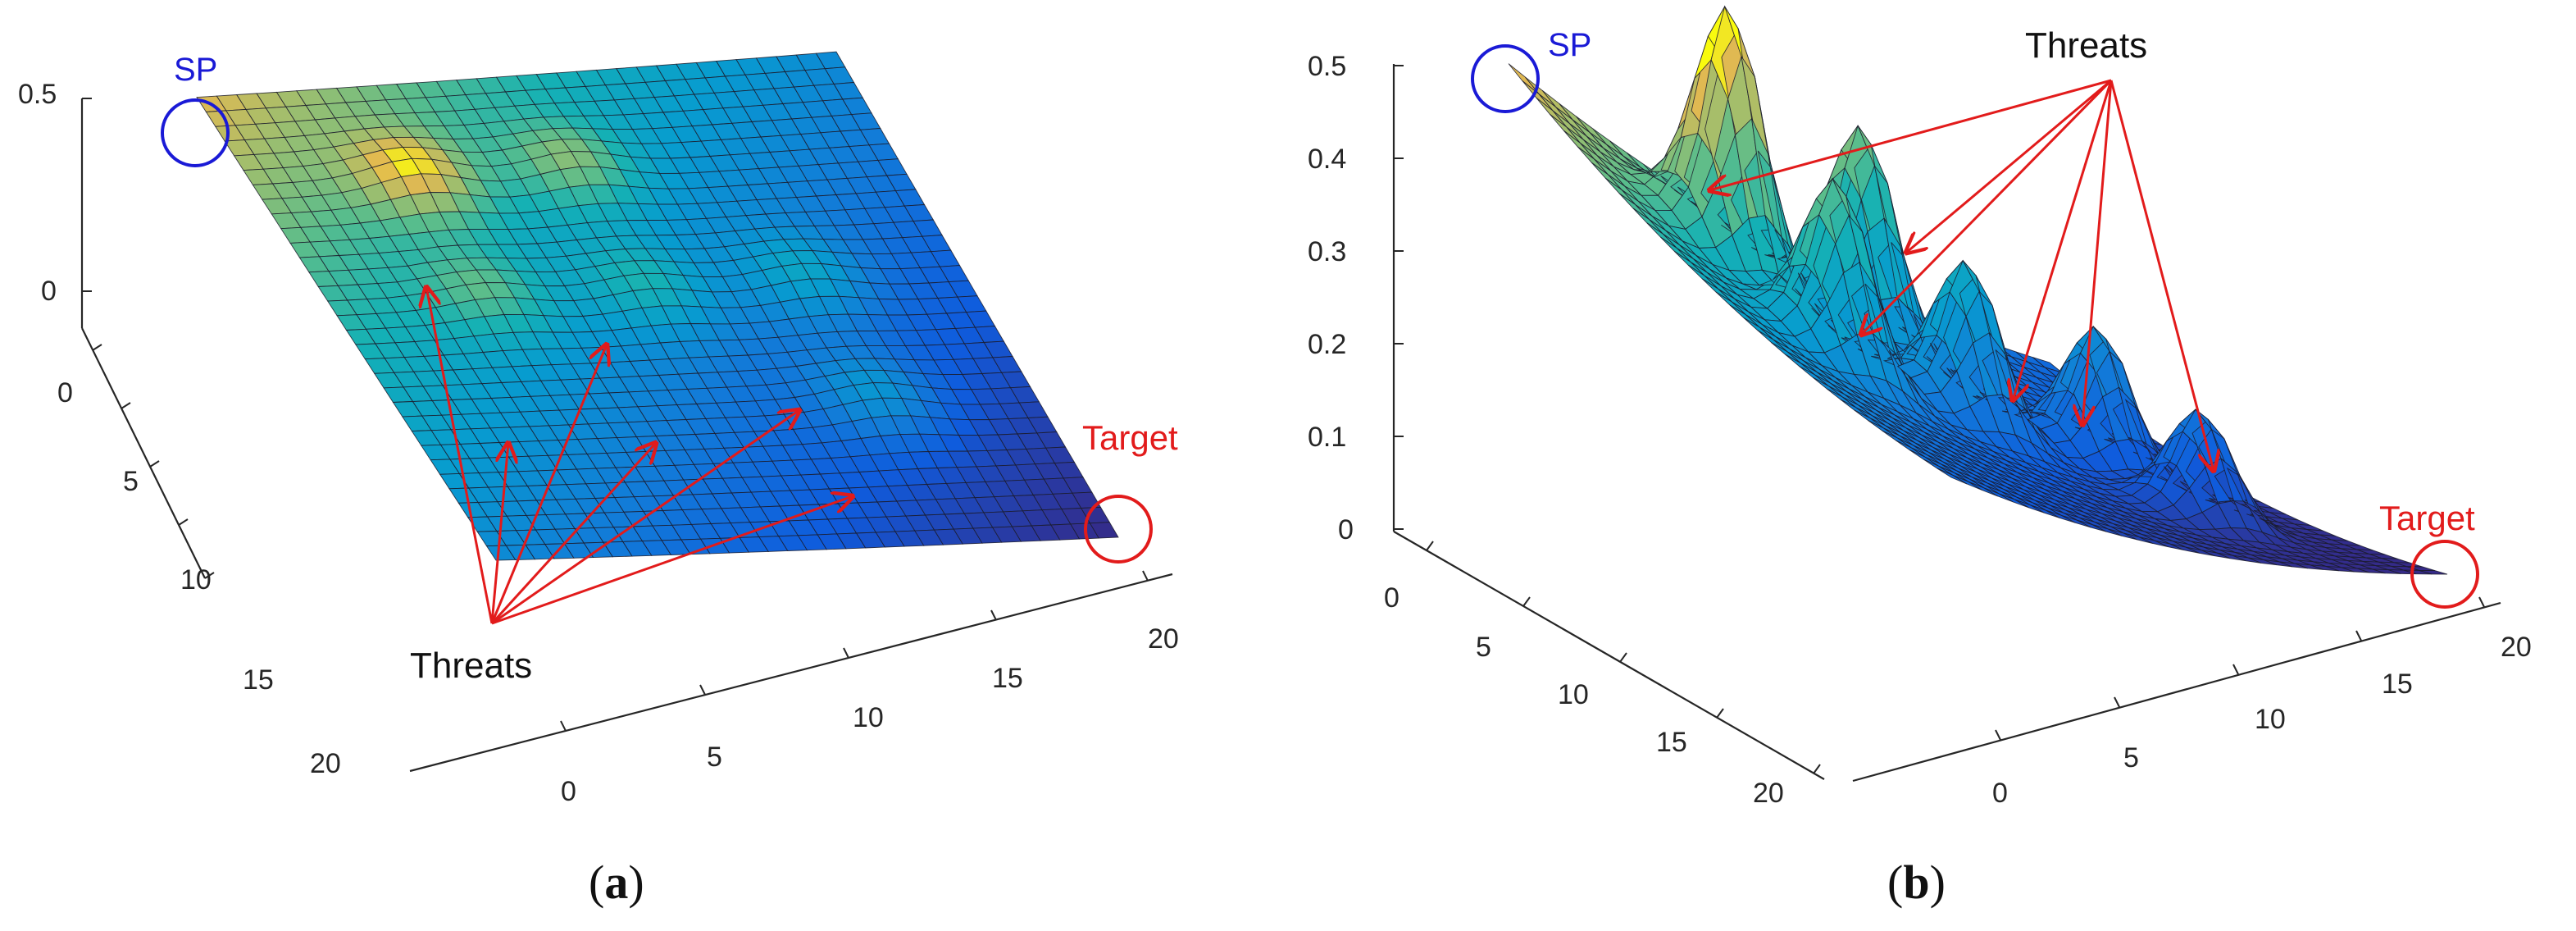  Describe the element at coordinates (1327, 159) in the screenshot. I see `z-tick-label-b: 0.4` at that location.